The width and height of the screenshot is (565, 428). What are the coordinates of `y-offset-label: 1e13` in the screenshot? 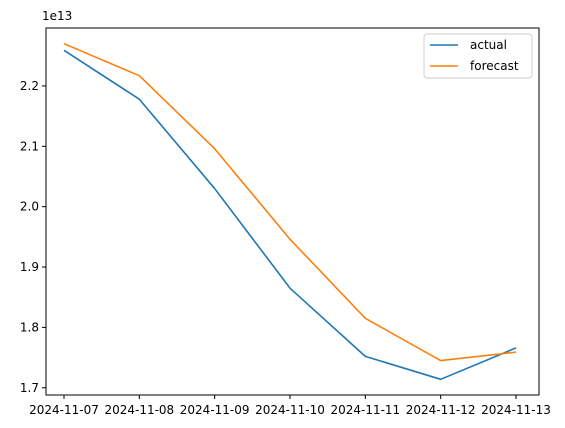 It's located at (57, 16).